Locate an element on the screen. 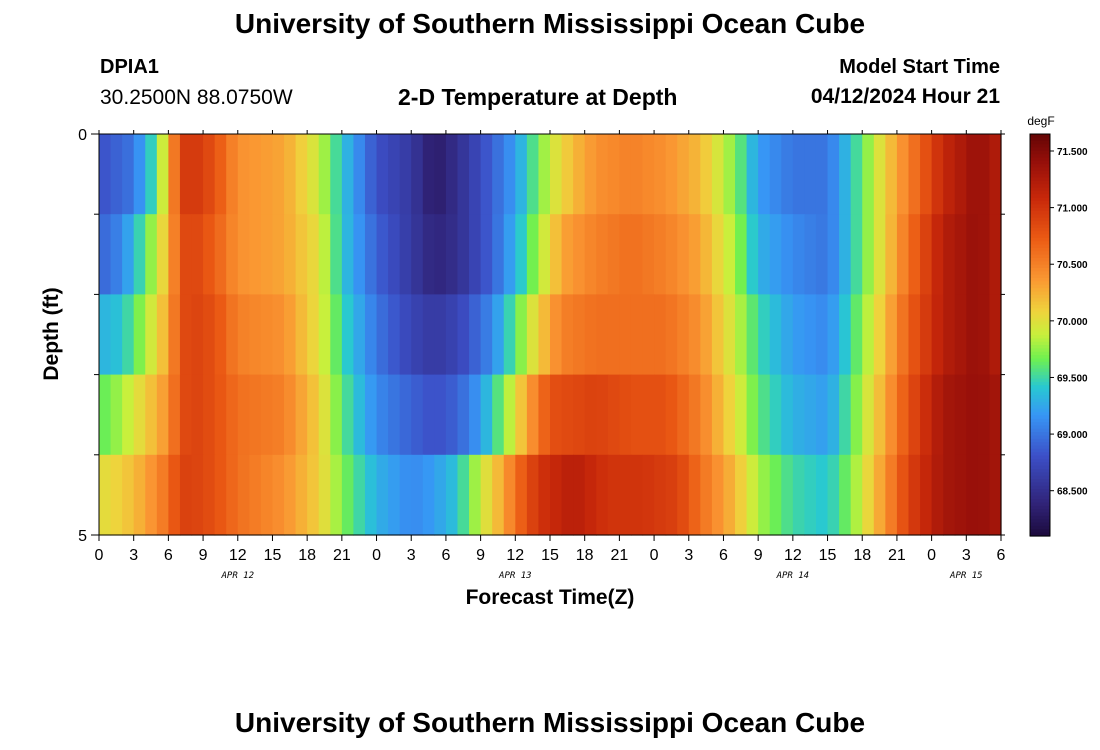 The image size is (1100, 750). model-start-label: Model Start Time is located at coordinates (919, 67).